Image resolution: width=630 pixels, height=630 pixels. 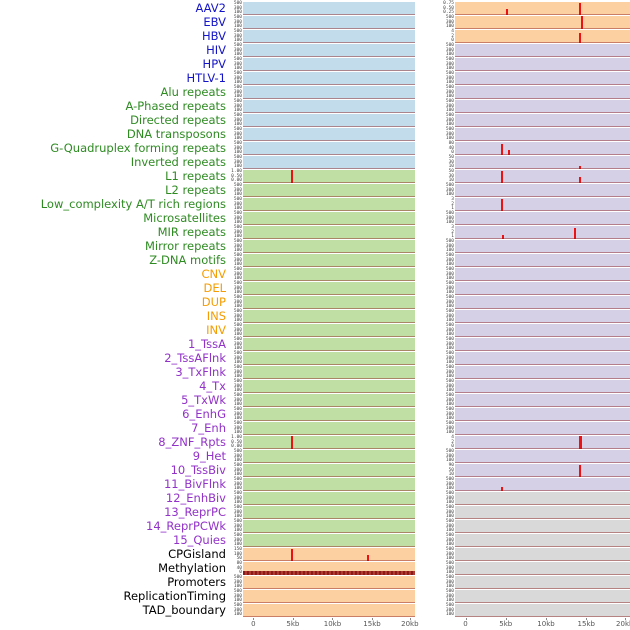 What do you see at coordinates (196, 582) in the screenshot?
I see `row-label: Promoters` at bounding box center [196, 582].